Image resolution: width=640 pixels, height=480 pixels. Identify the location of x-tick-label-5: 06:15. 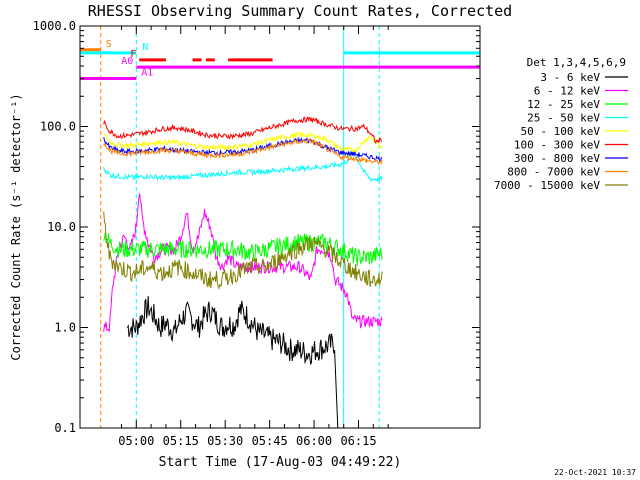
(358, 441).